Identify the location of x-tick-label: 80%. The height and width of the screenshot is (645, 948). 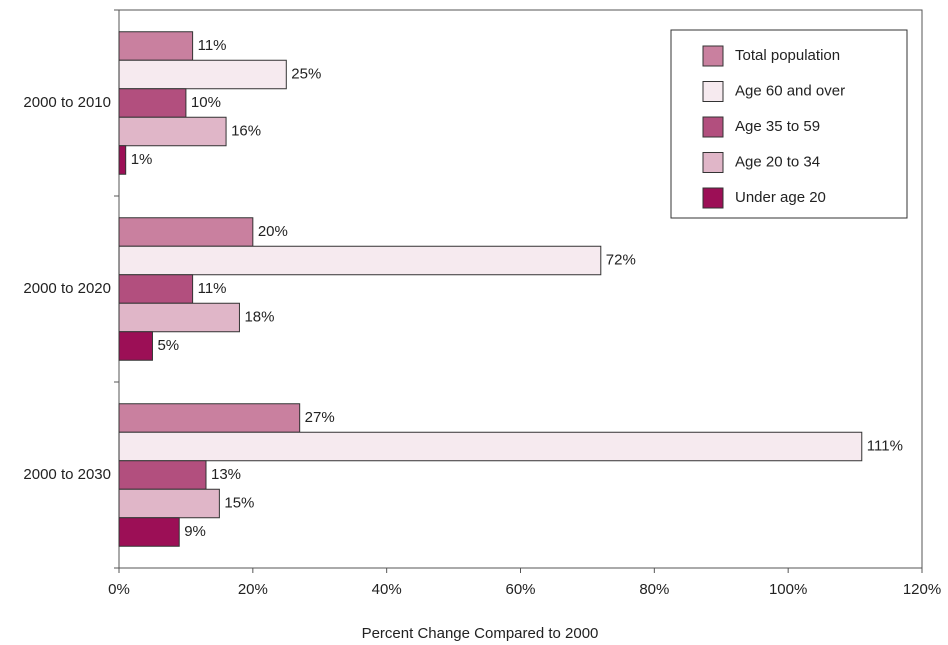
(654, 589).